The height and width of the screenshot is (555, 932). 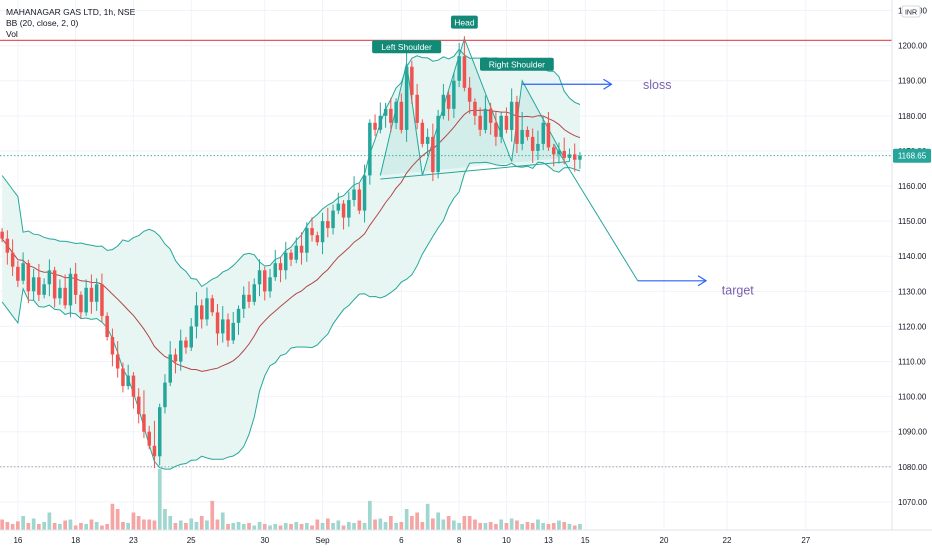 I want to click on last-price-text: 1168.65, so click(x=912, y=156).